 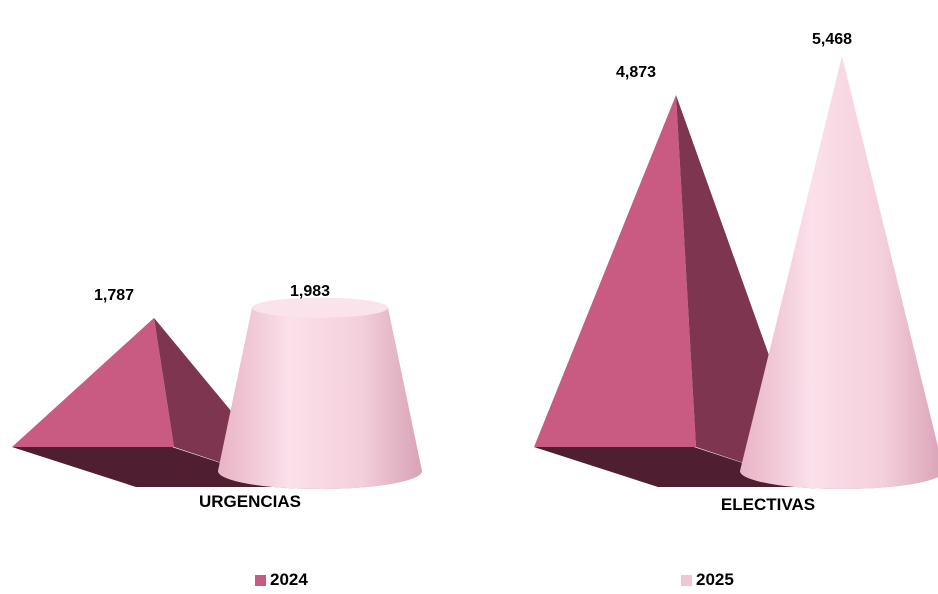 I want to click on value-label-2024-urgencias: 1,787, so click(x=114, y=295).